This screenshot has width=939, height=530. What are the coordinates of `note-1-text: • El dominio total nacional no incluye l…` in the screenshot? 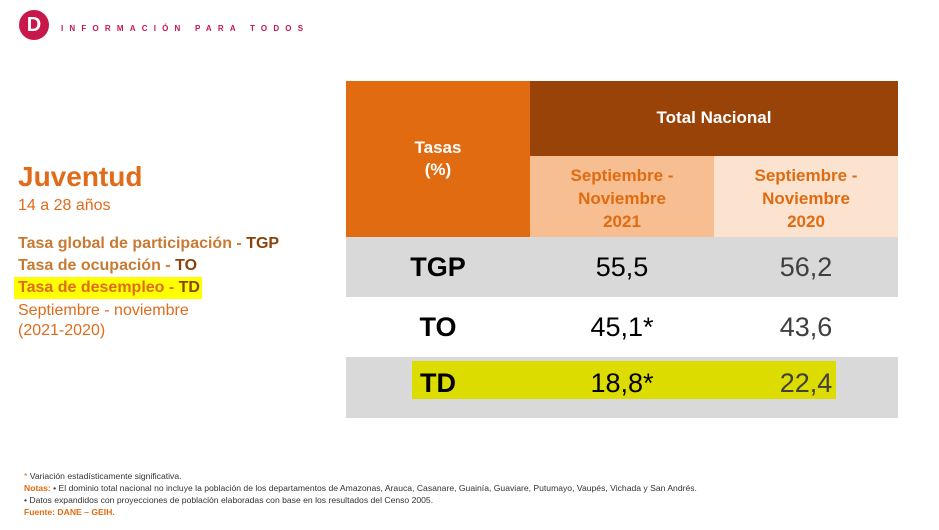 It's located at (373, 488).